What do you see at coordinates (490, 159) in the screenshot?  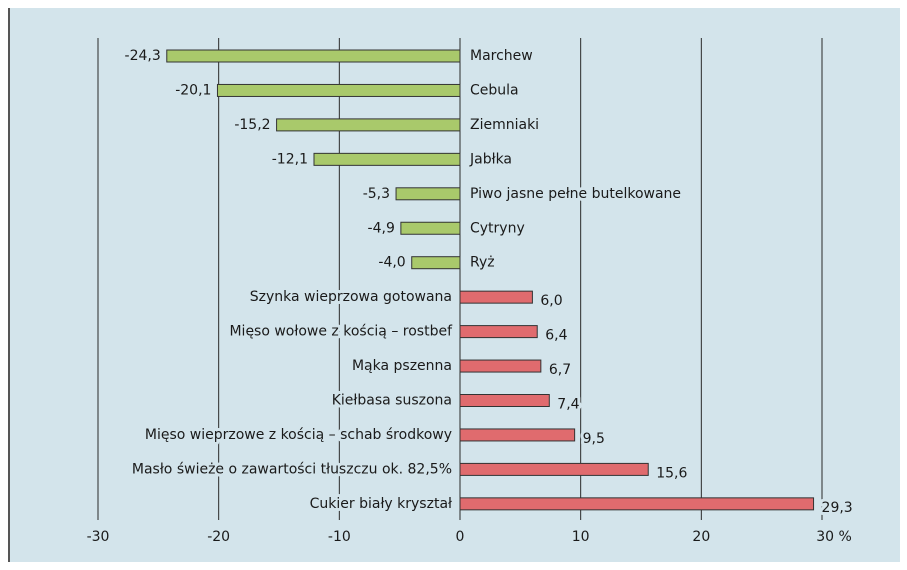 I see `category-label: Jabłka` at bounding box center [490, 159].